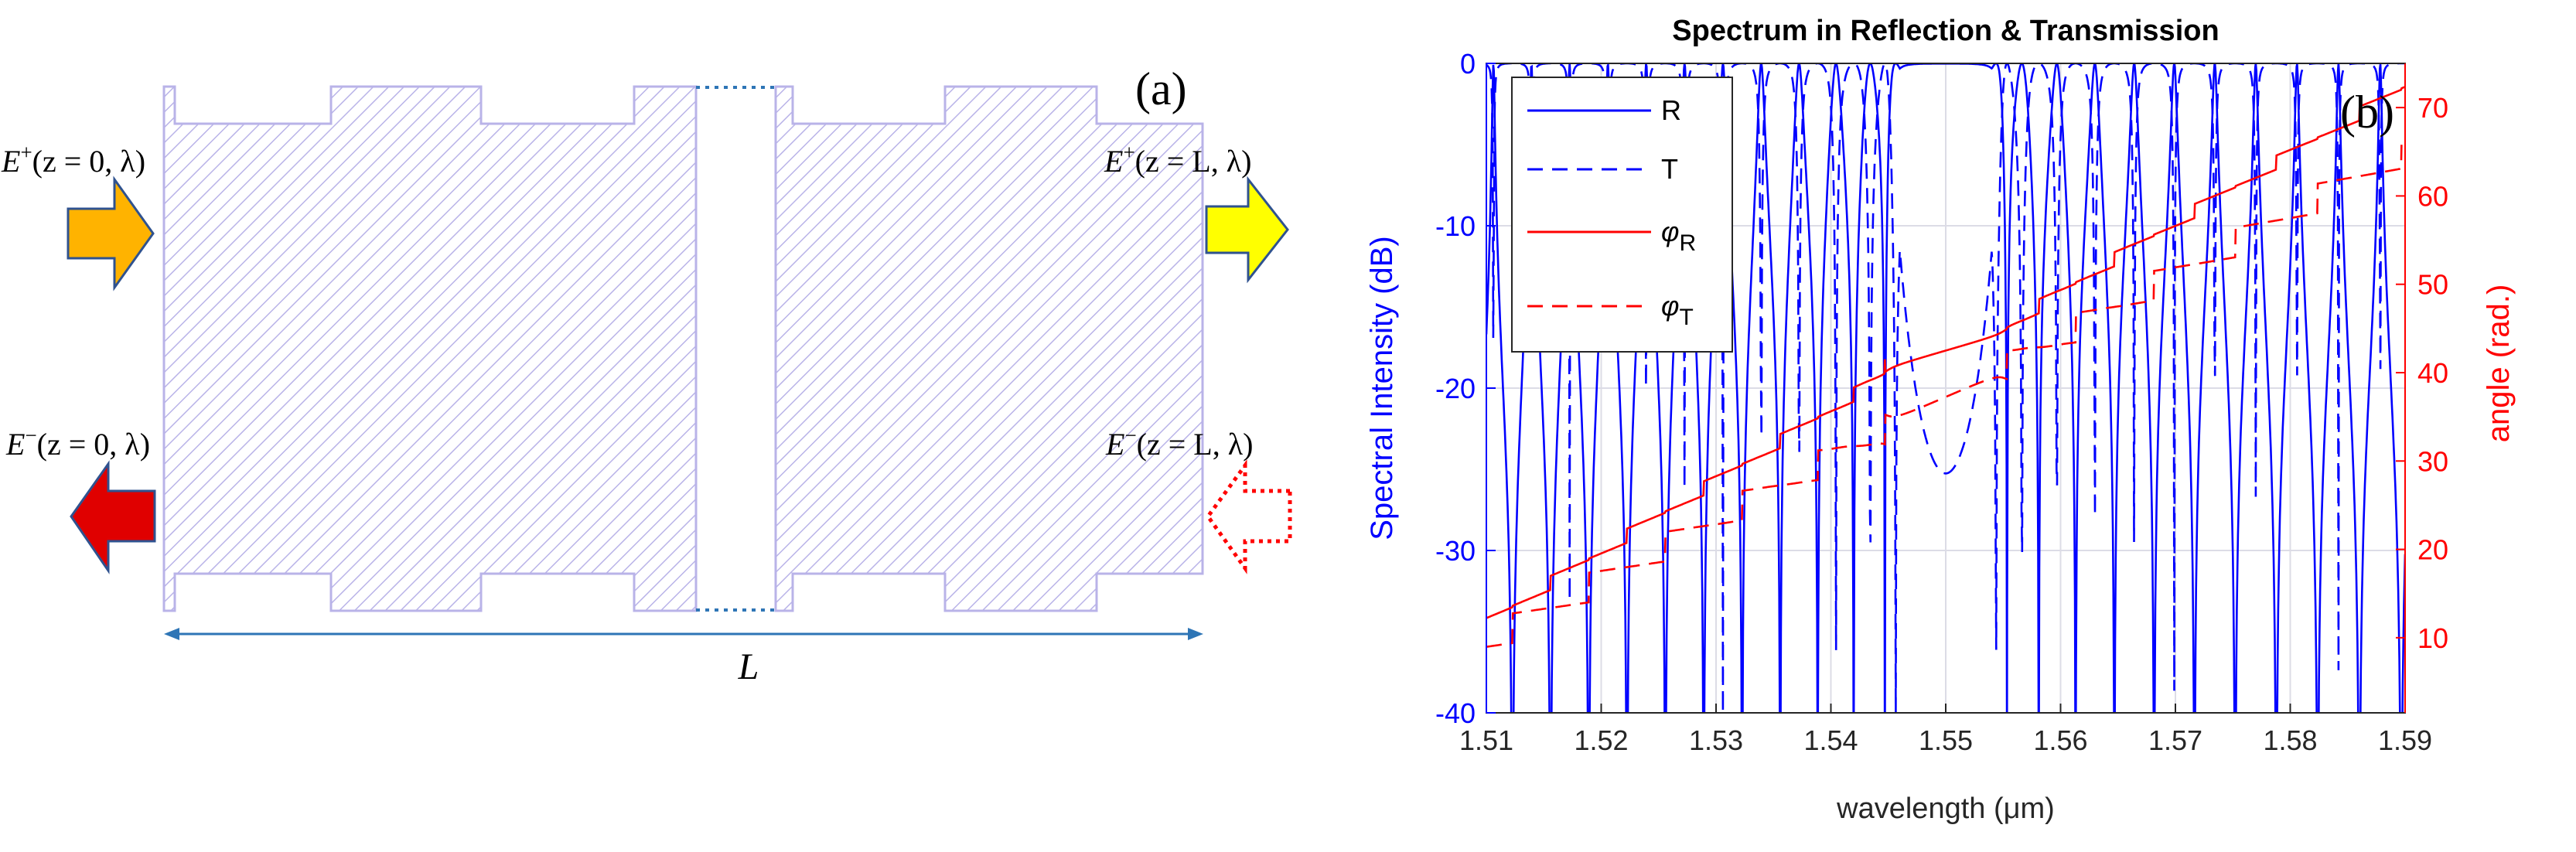 The image size is (2576, 852). I want to click on label-forward-output: E+(z = L, λ), so click(1178, 160).